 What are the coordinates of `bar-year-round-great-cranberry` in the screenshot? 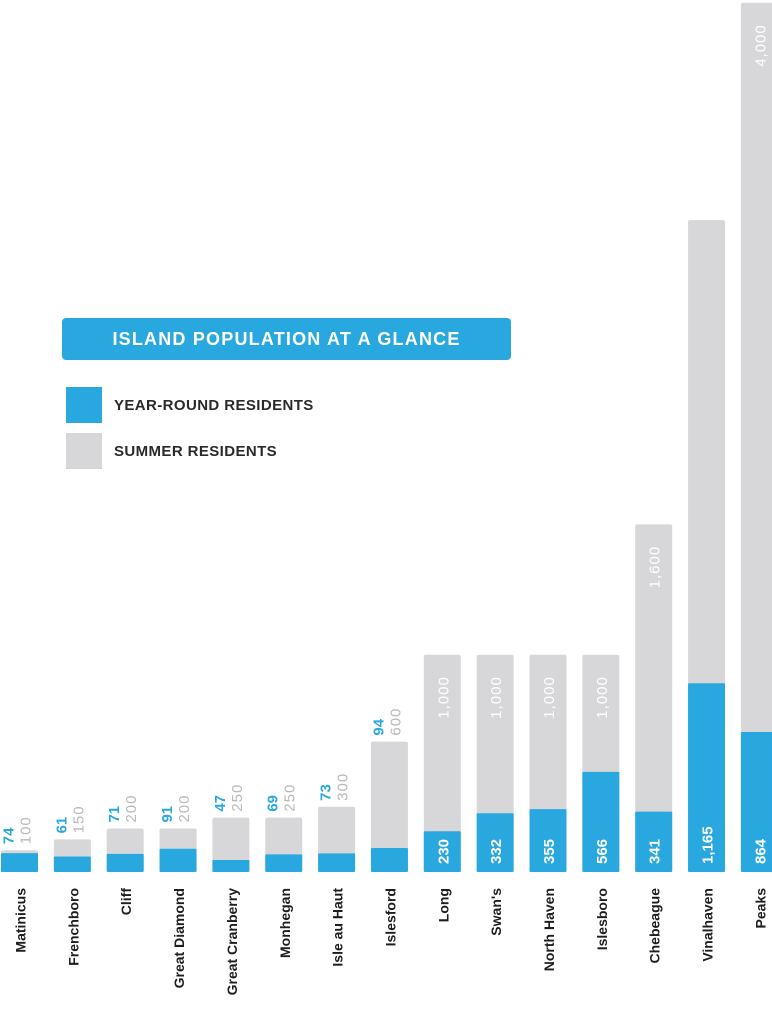 It's located at (231, 866).